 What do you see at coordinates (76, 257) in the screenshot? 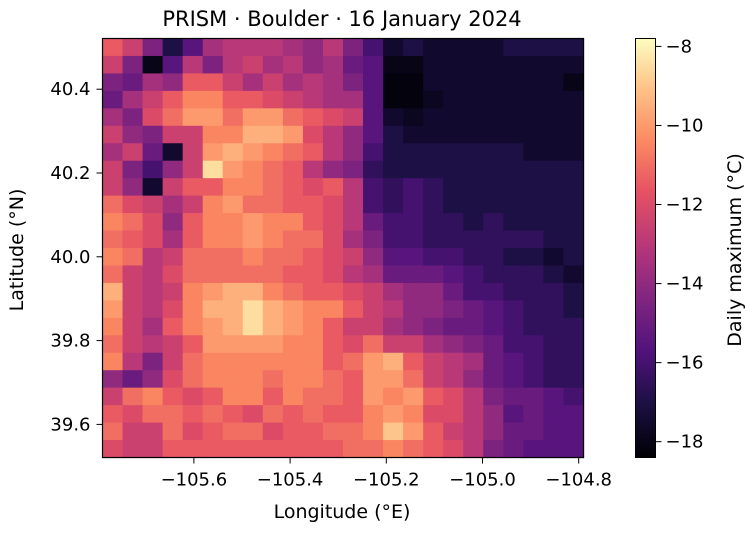
I see `y-axis: 39.6 39.8 40.0 40.2 40.4` at bounding box center [76, 257].